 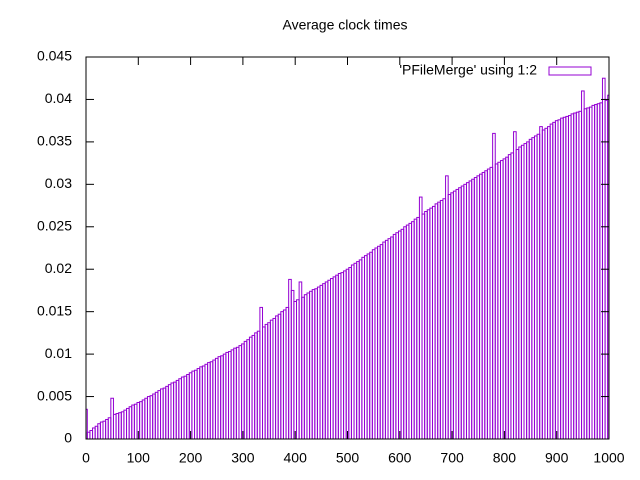 What do you see at coordinates (54, 56) in the screenshot?
I see `y-tick-label: 0.045` at bounding box center [54, 56].